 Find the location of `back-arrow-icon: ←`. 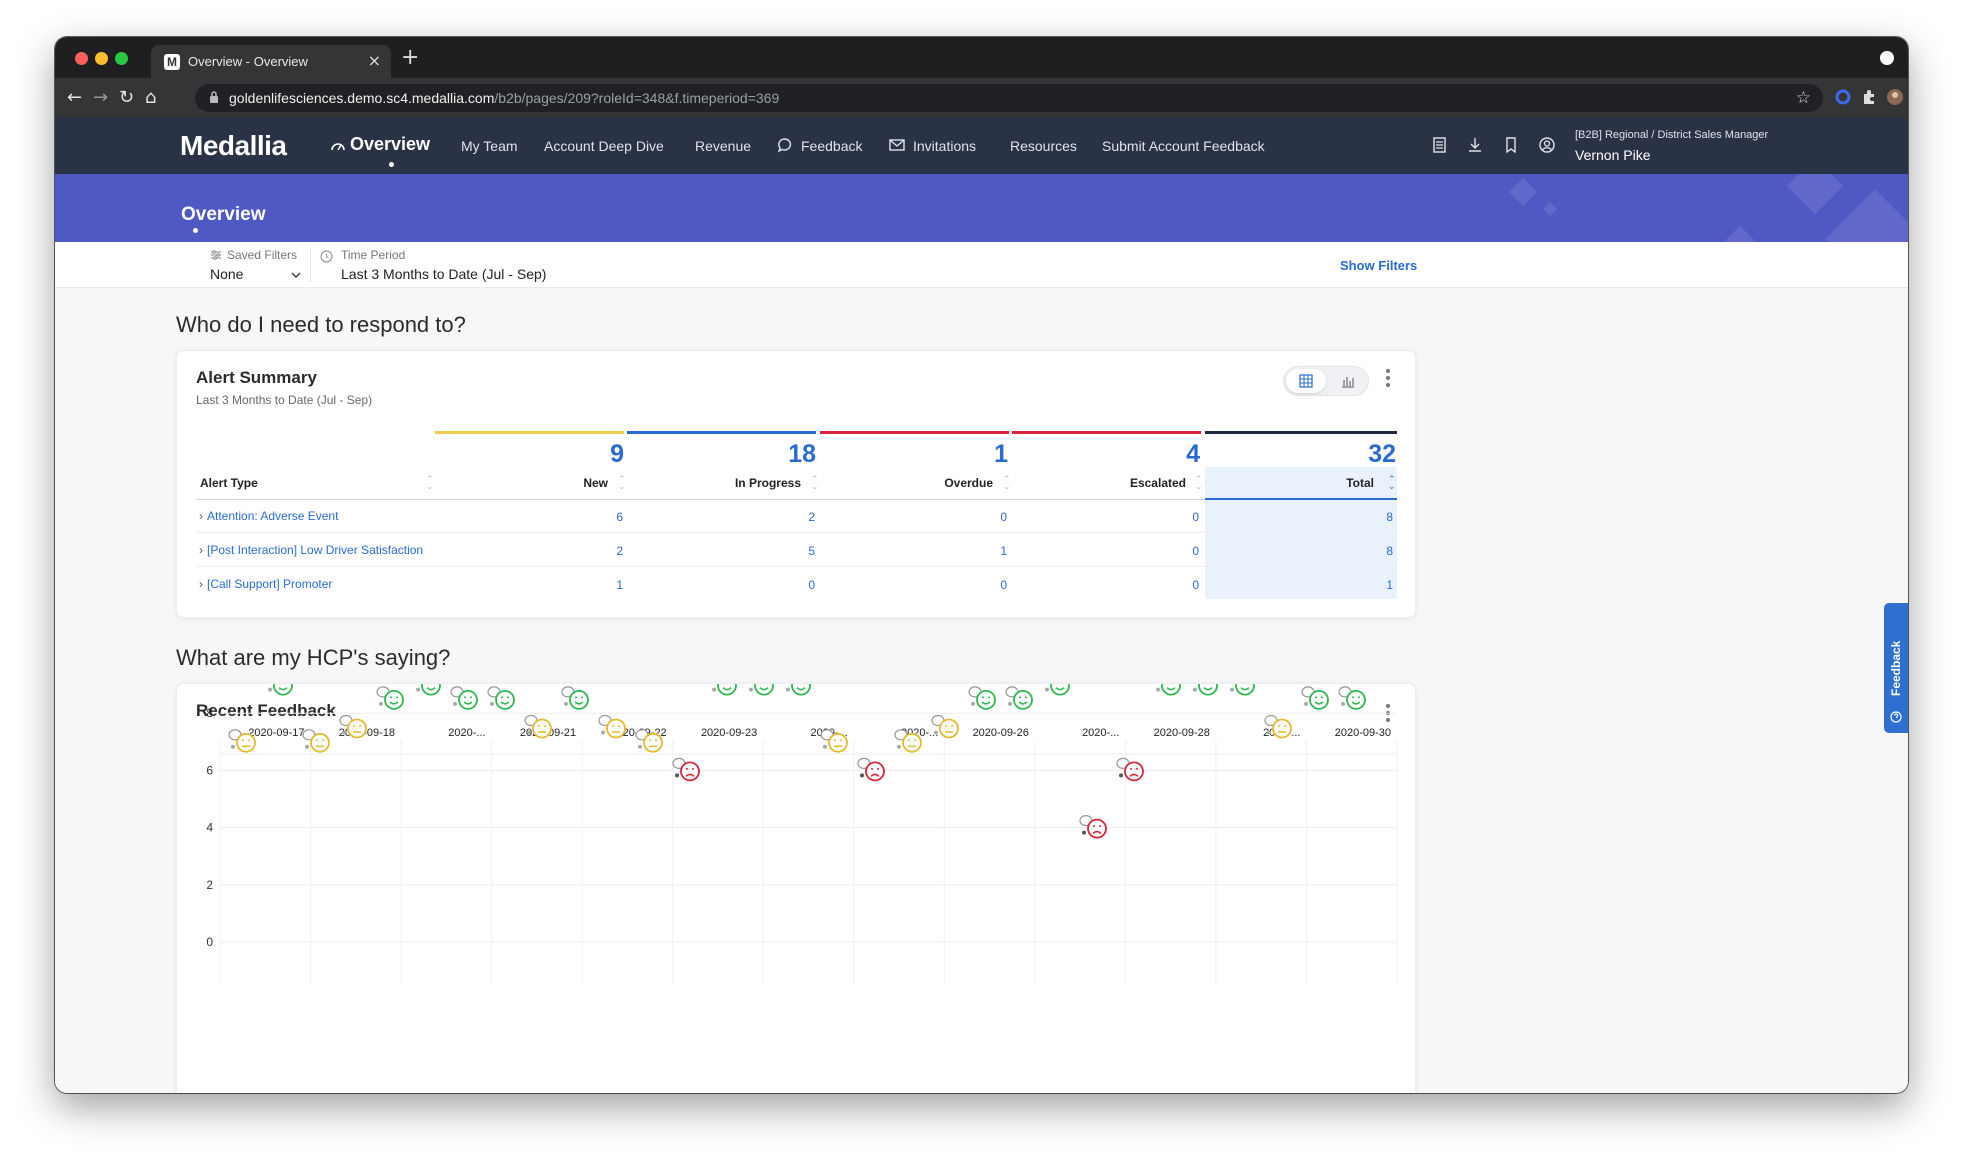

back-arrow-icon: ← is located at coordinates (75, 97).